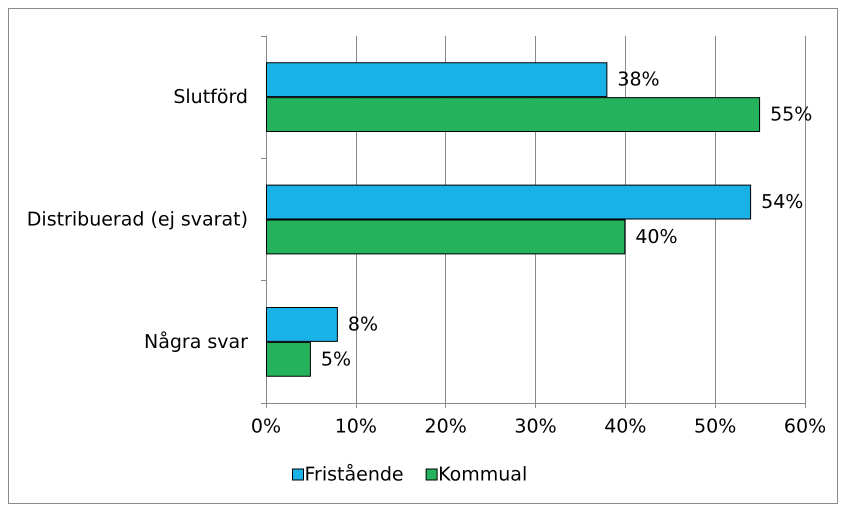 This screenshot has width=846, height=512. I want to click on x-tick-label: 50%, so click(715, 427).